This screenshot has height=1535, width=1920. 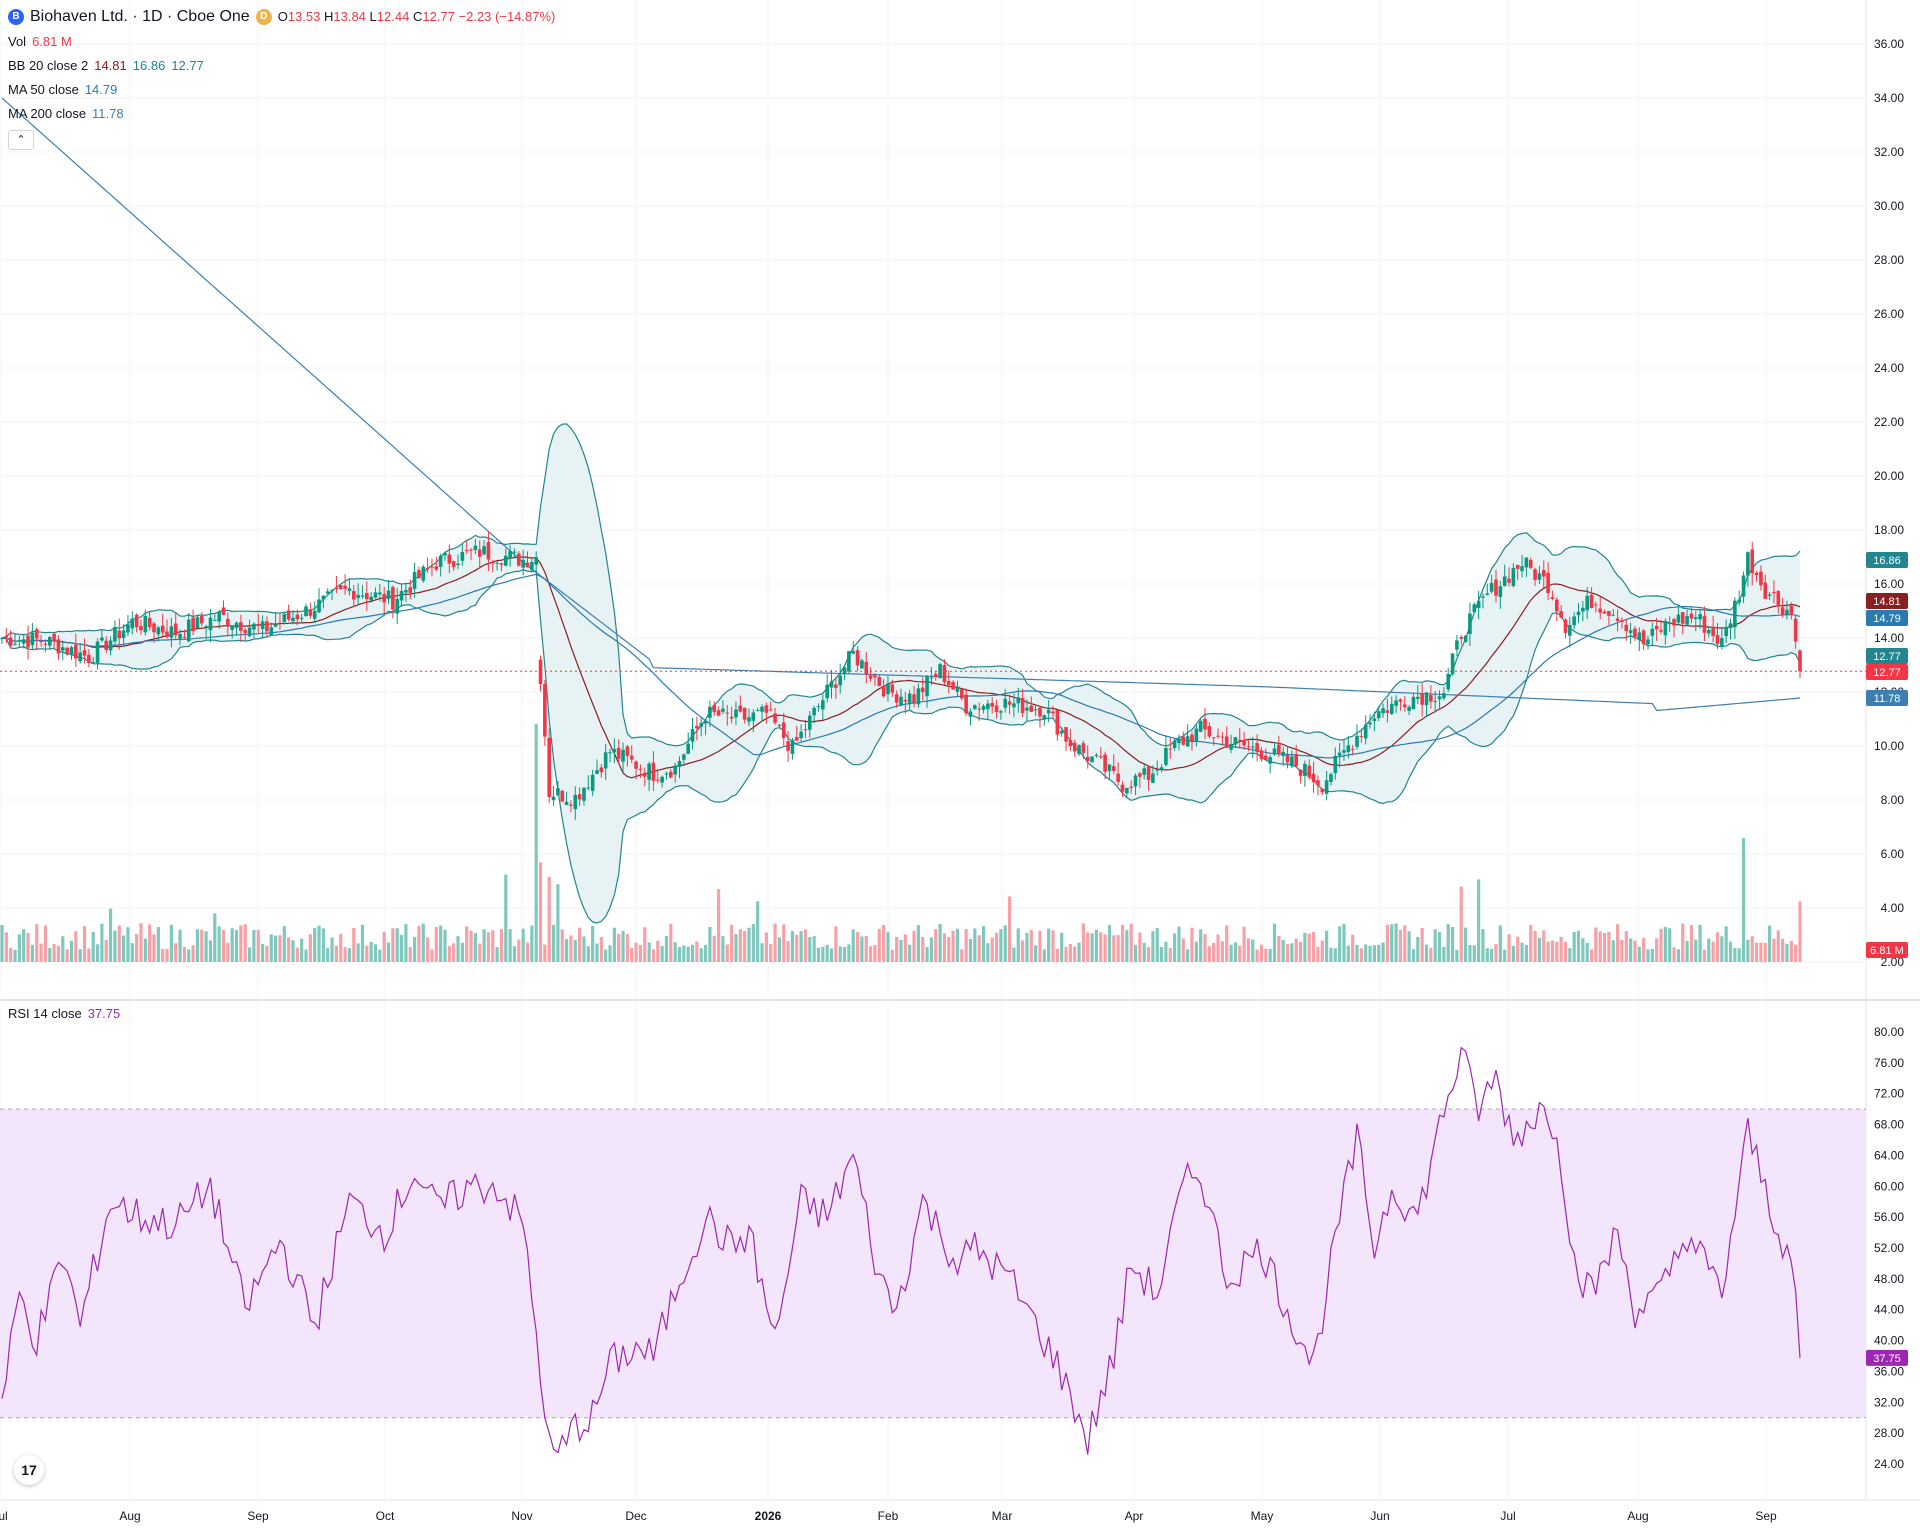 What do you see at coordinates (48, 65) in the screenshot?
I see `bb-label: BB 20 close 2` at bounding box center [48, 65].